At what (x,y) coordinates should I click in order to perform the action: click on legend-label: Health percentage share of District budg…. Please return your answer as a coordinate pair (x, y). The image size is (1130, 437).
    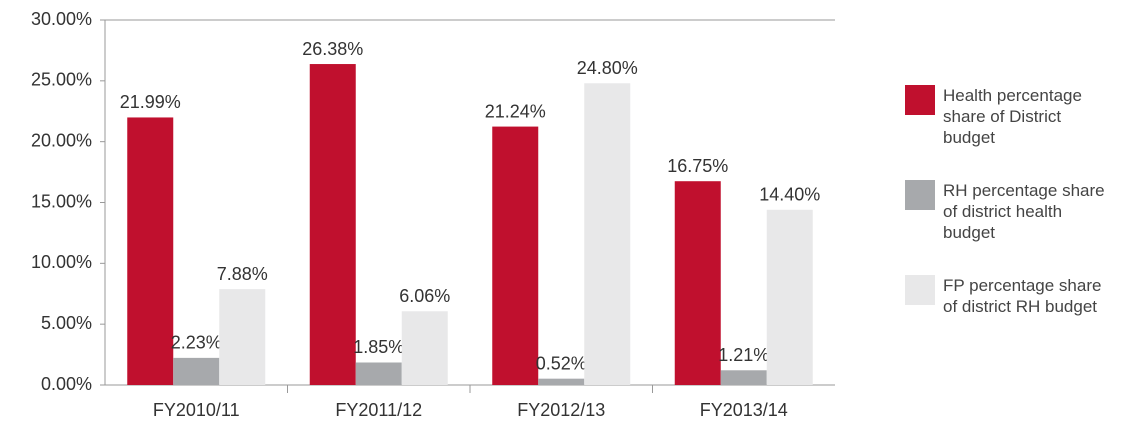
    Looking at the image, I should click on (1012, 116).